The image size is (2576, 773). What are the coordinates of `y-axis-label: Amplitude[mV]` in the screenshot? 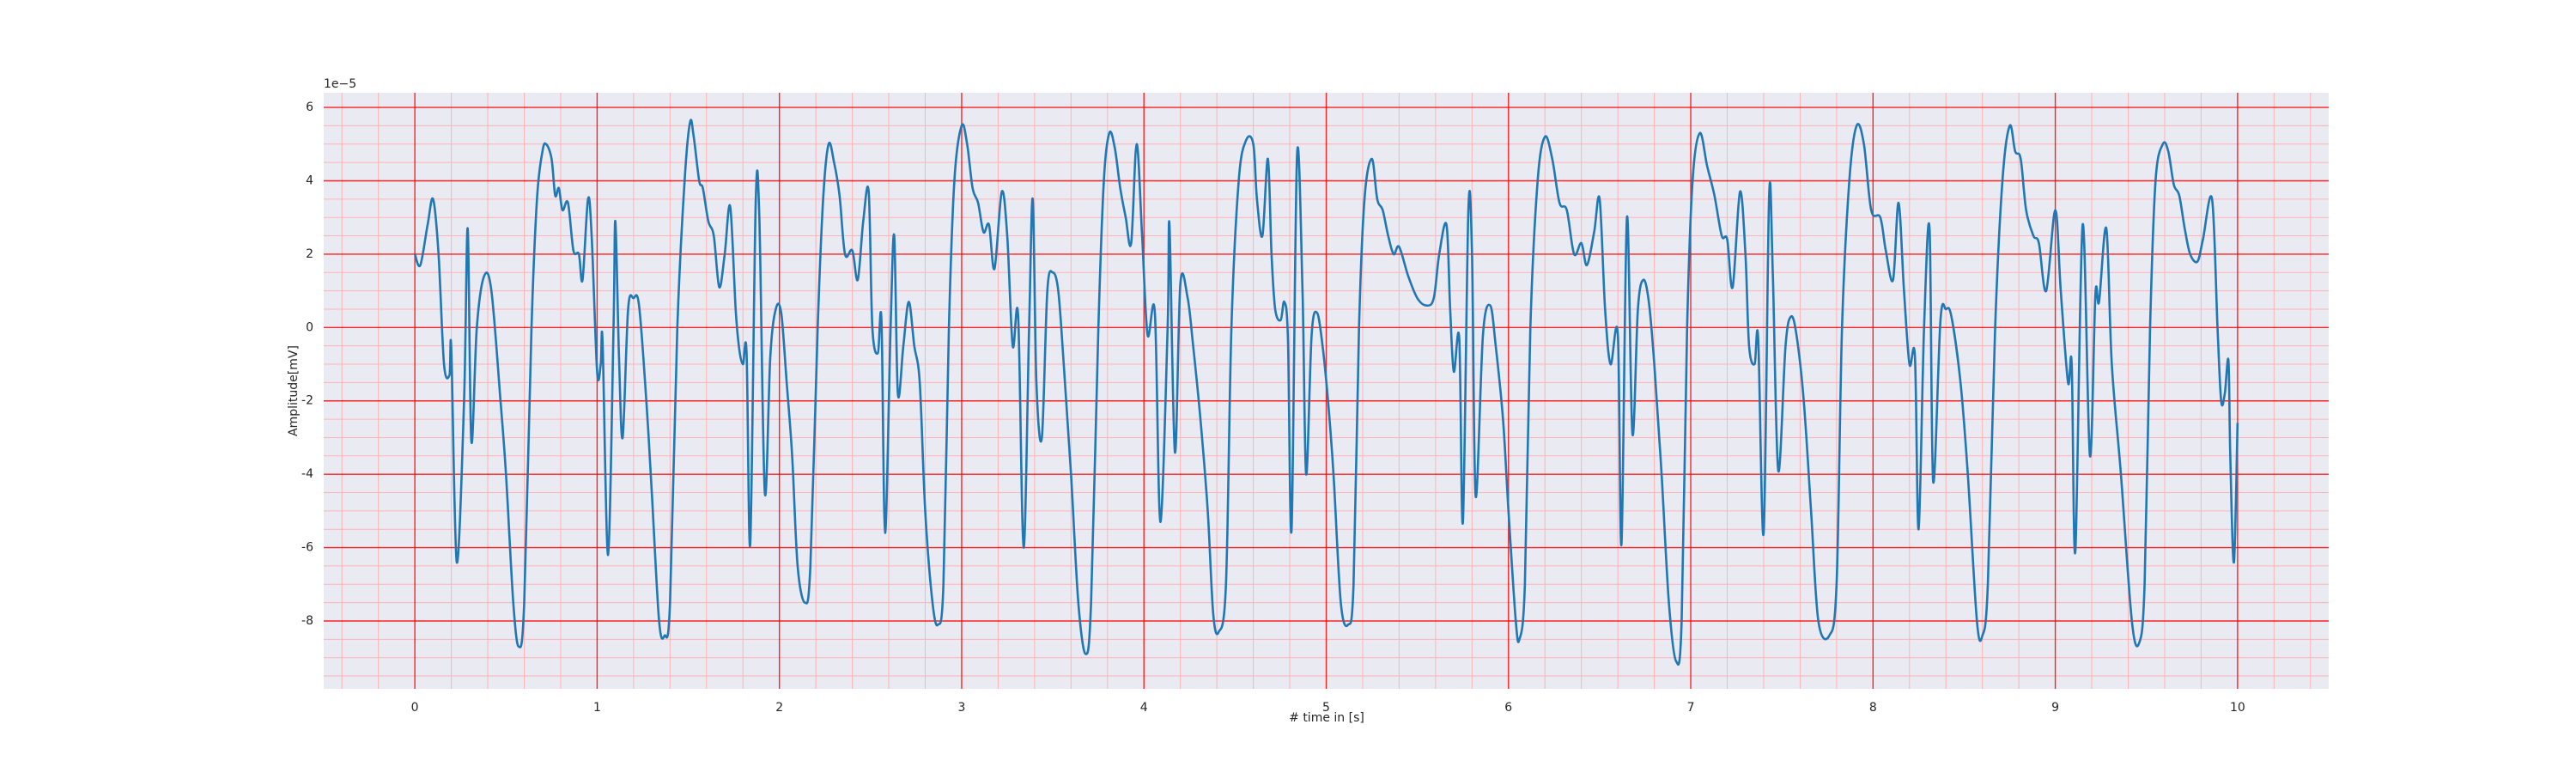 It's located at (294, 390).